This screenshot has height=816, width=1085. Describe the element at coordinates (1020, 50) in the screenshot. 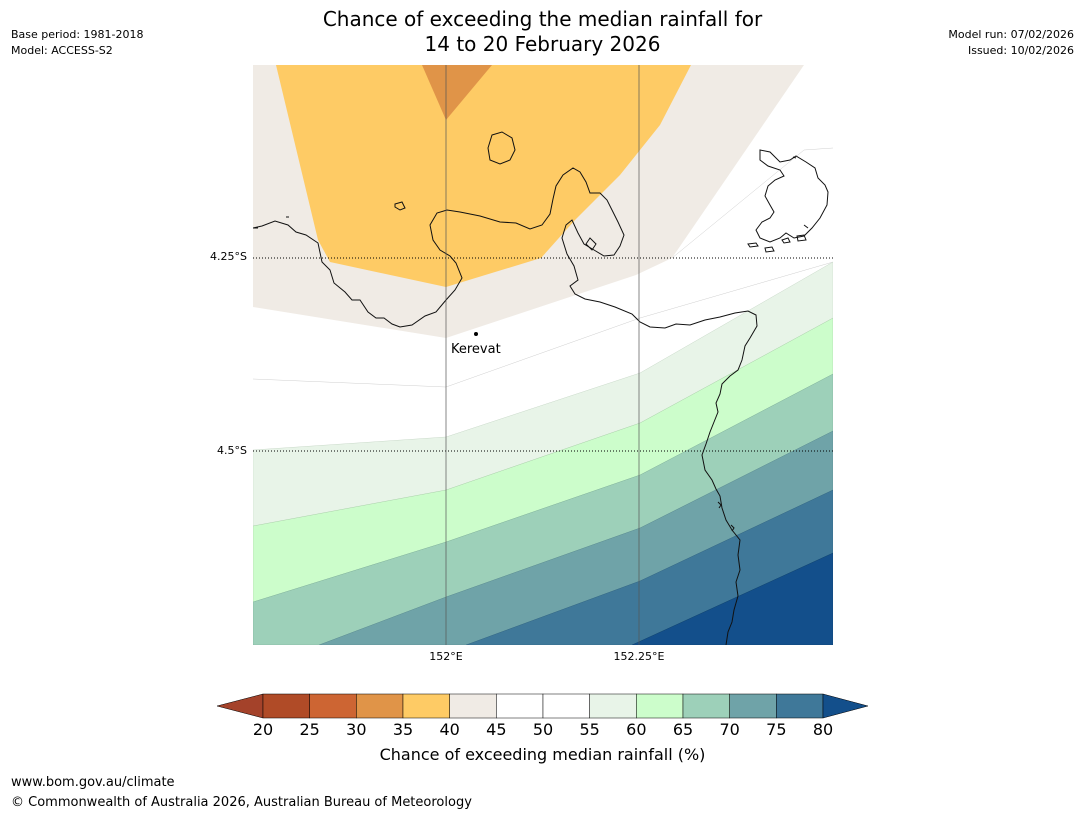

I see `issued-date: Issued: 10/02/2026` at that location.